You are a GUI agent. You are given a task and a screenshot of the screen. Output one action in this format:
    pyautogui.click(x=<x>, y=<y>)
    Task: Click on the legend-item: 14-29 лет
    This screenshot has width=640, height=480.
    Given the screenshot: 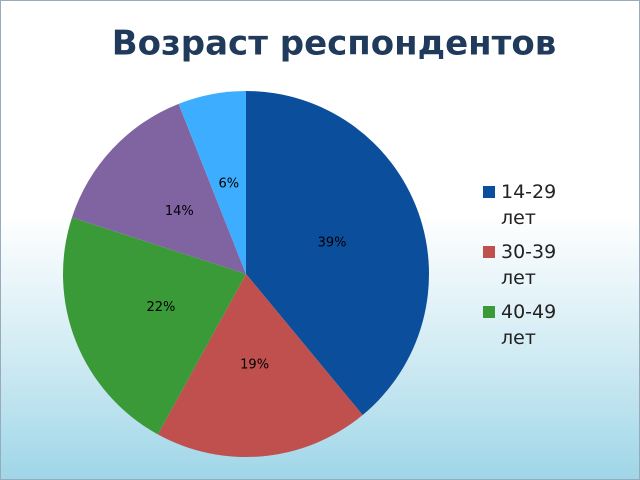 What is the action you would take?
    pyautogui.click(x=526, y=205)
    